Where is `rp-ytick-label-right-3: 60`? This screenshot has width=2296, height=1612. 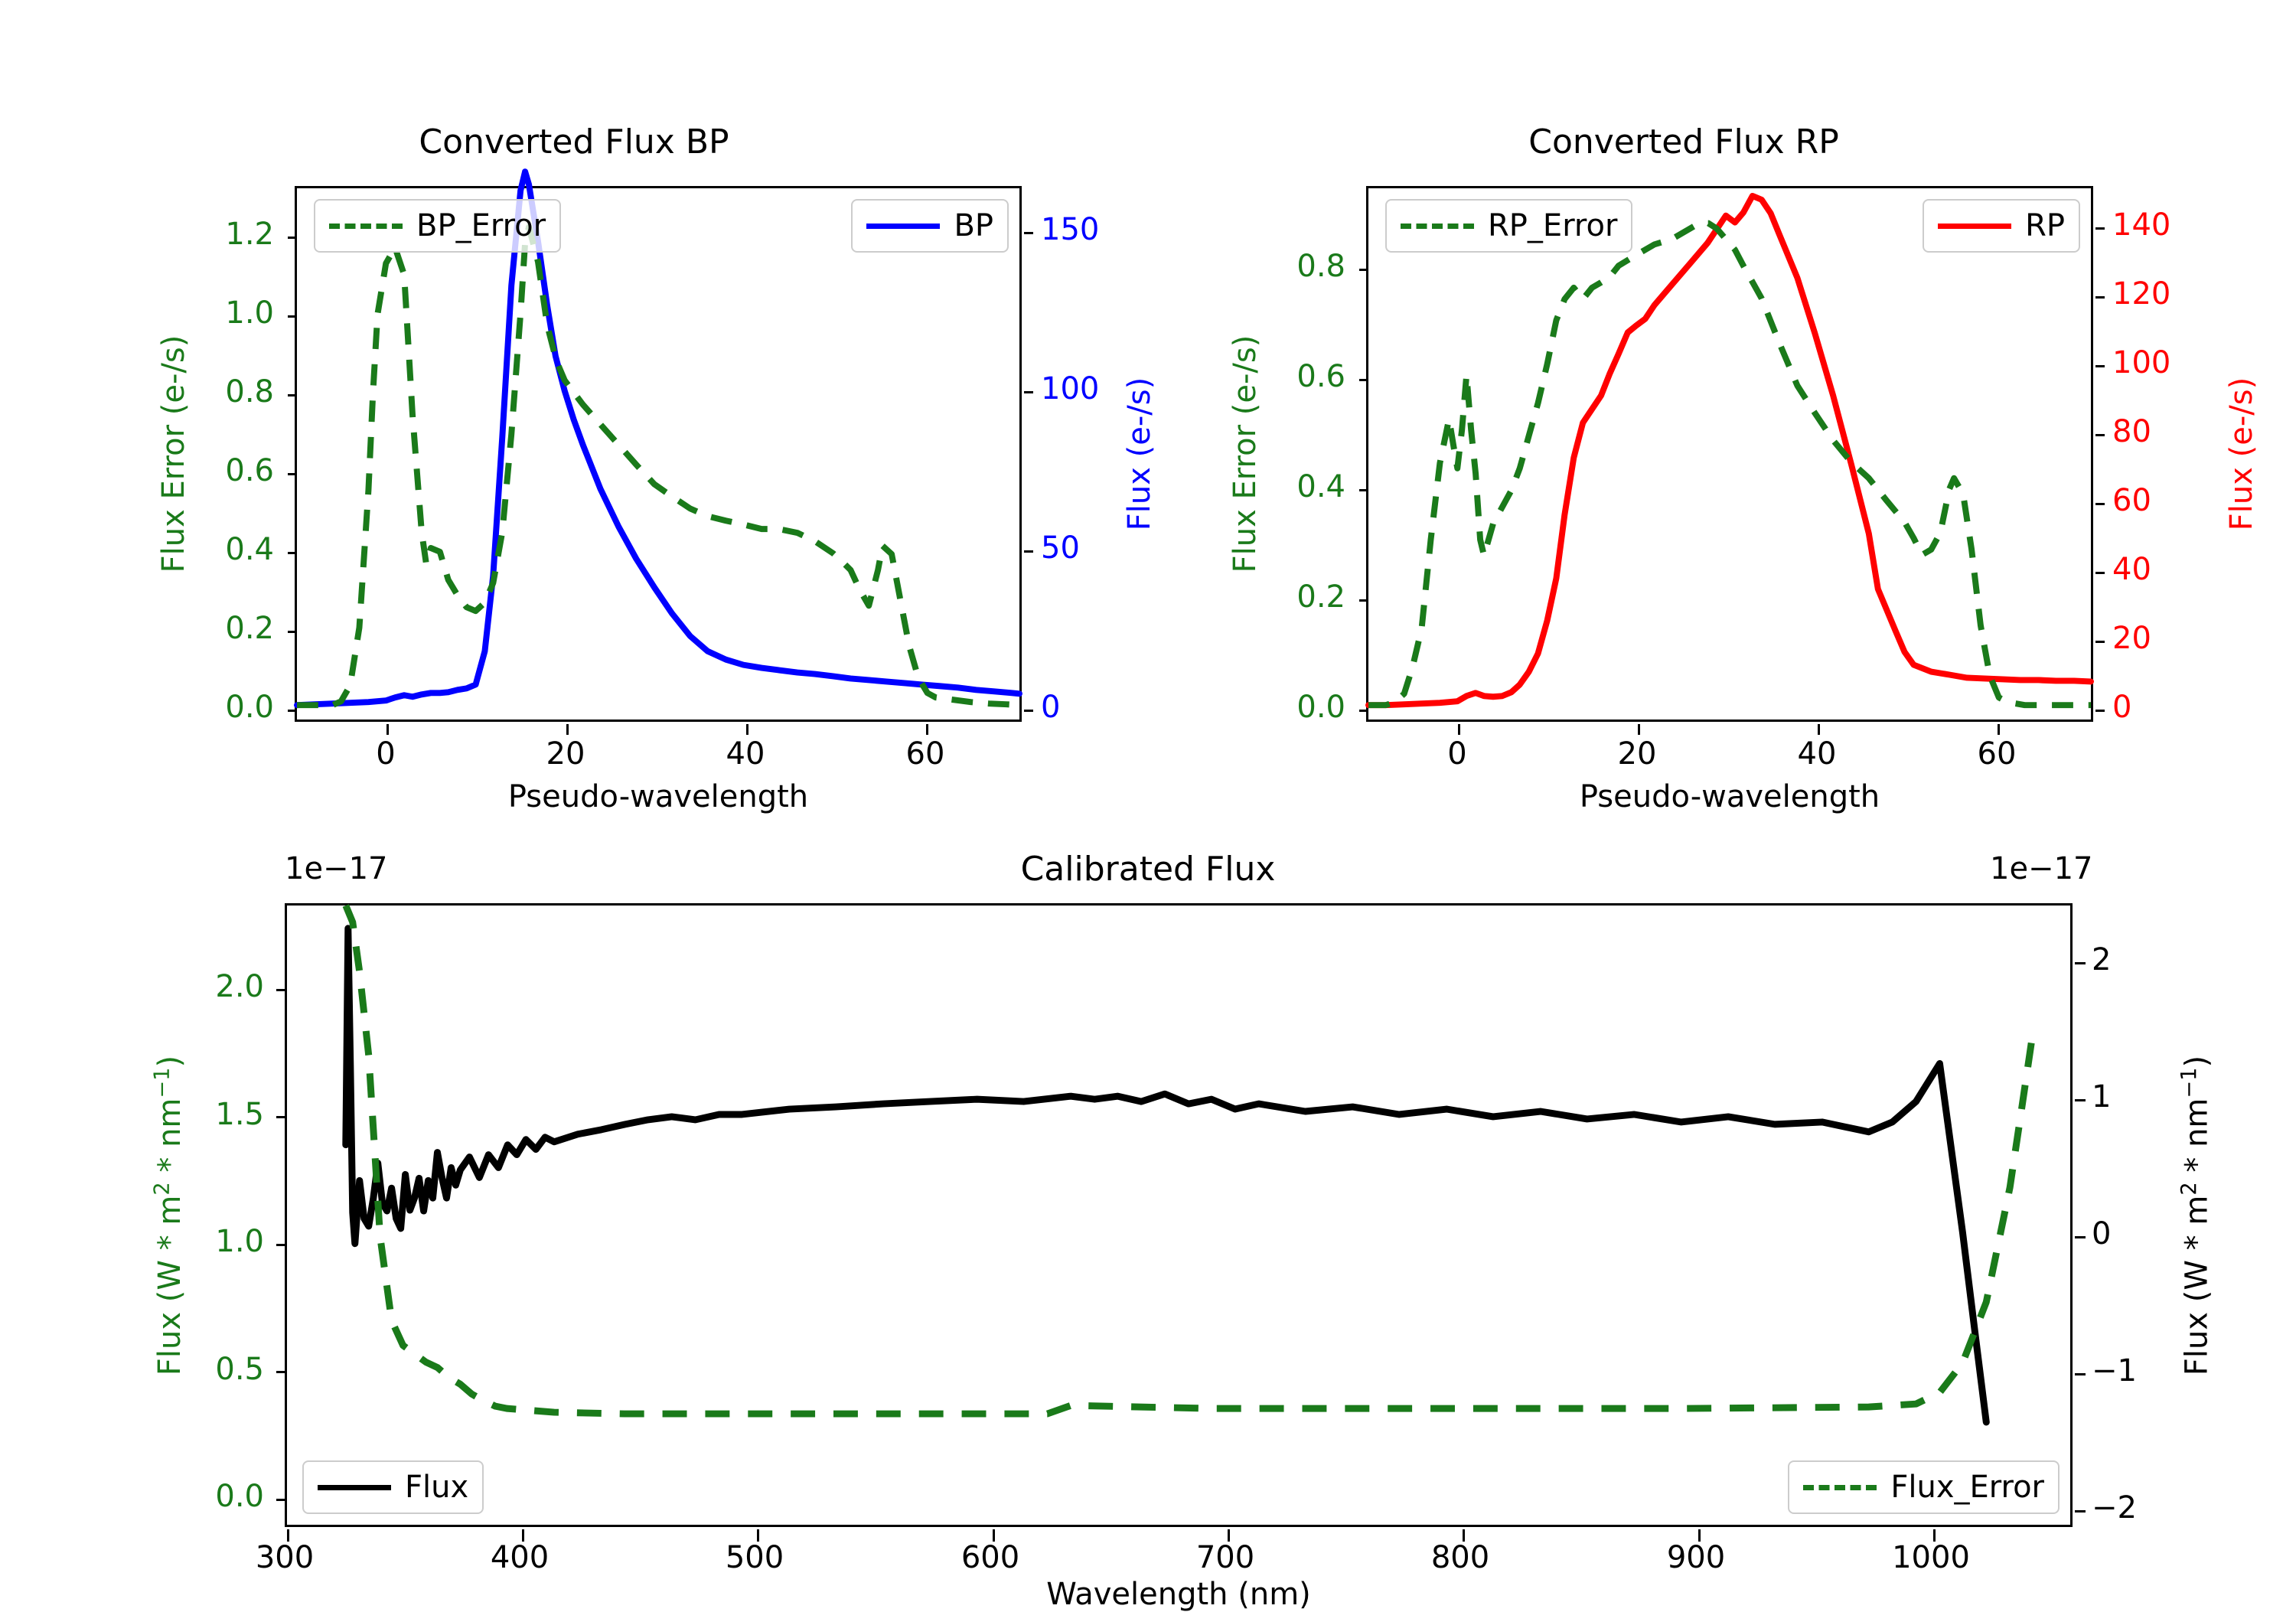 rp-ytick-label-right-3: 60 is located at coordinates (2131, 500).